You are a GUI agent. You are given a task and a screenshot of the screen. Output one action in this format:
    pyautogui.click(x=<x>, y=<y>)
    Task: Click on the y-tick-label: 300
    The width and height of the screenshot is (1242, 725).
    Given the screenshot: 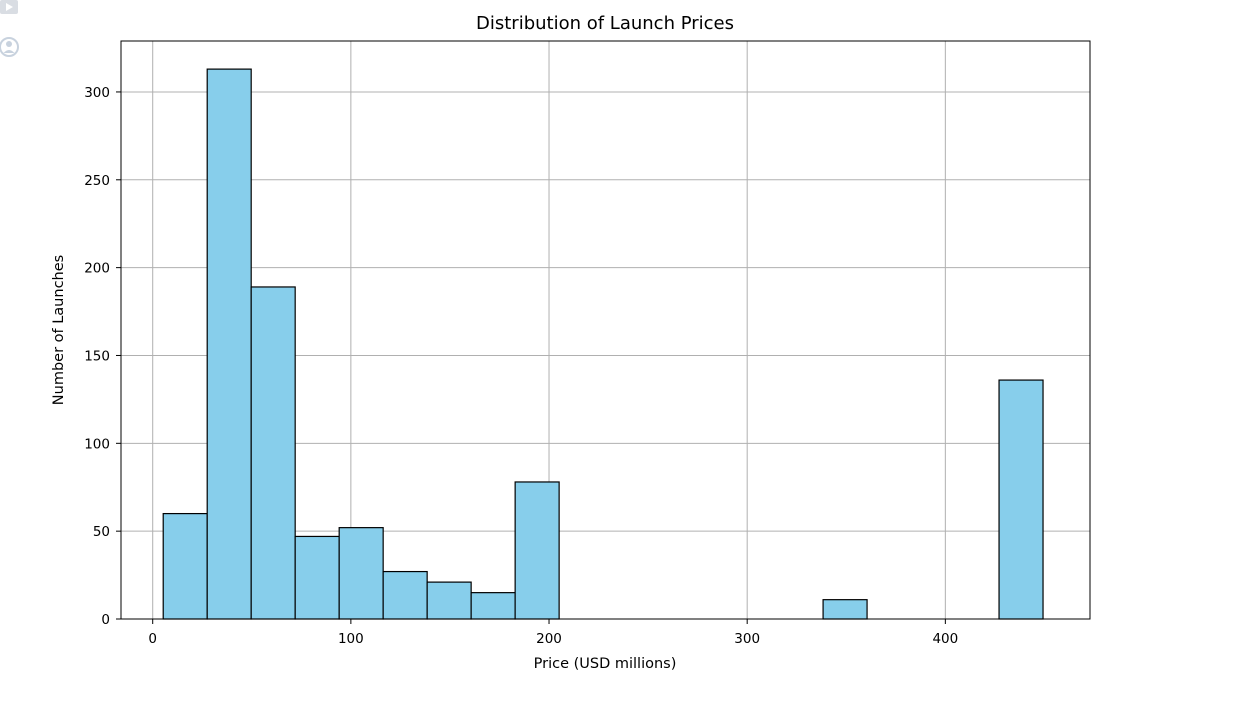 What is the action you would take?
    pyautogui.click(x=97, y=93)
    